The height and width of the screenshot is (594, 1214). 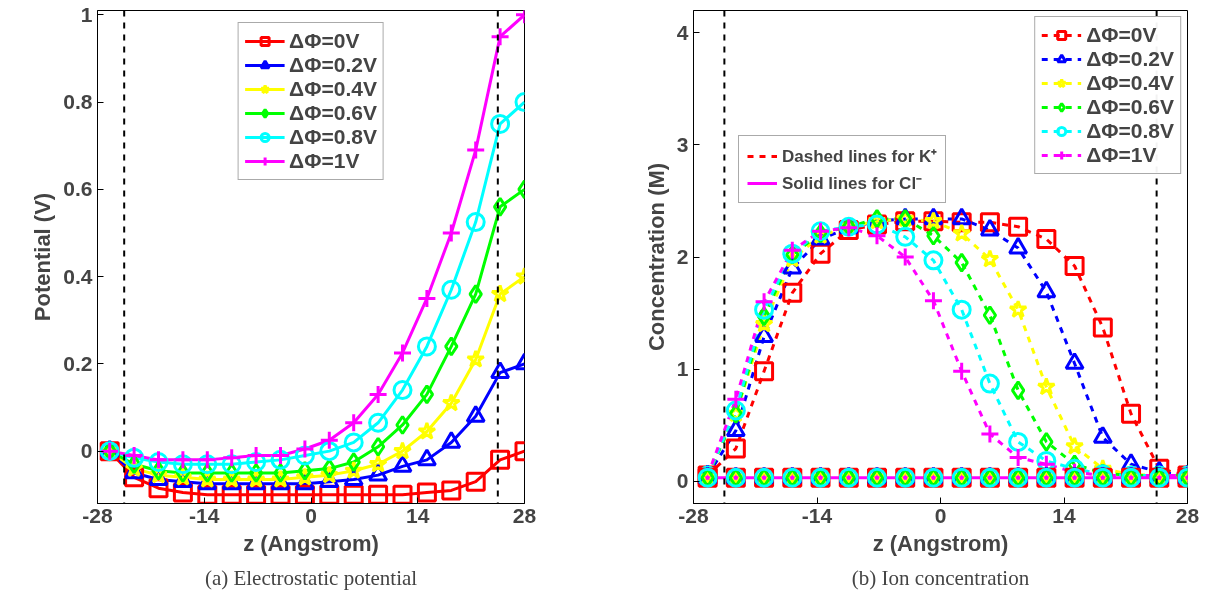 I want to click on y-axis-title: Potential (V), so click(x=43, y=257).